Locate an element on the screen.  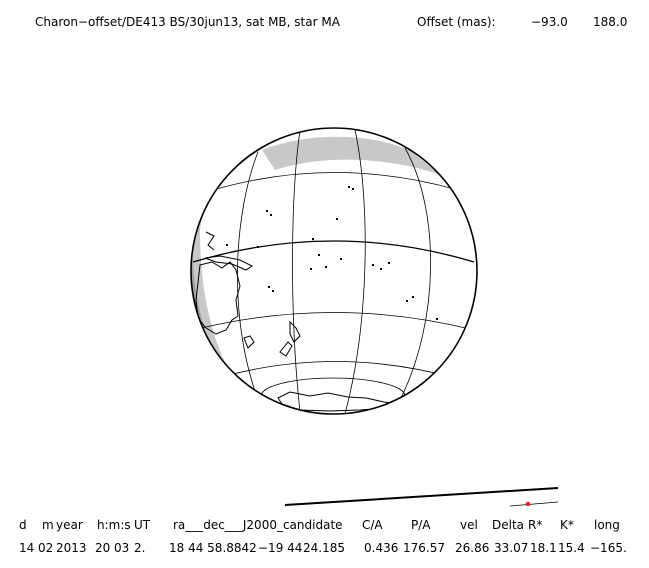
value-hour: 20 is located at coordinates (103, 548).